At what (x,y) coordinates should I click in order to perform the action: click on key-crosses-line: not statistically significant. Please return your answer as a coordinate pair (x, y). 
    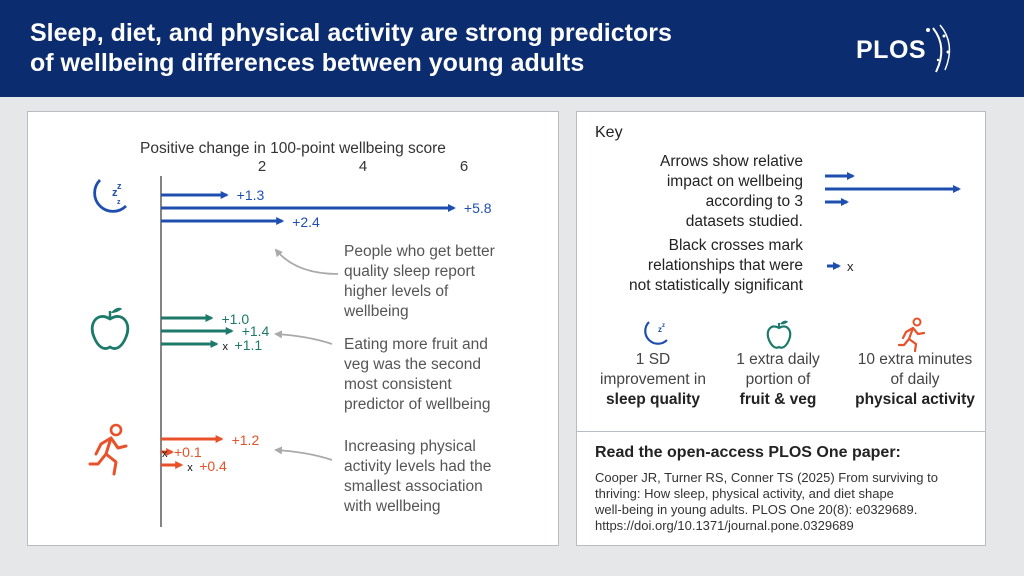
    Looking at the image, I should click on (715, 285).